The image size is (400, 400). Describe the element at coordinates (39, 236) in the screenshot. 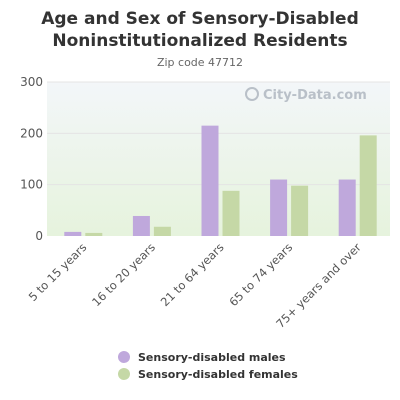

I see `y-tick-label: 0` at that location.